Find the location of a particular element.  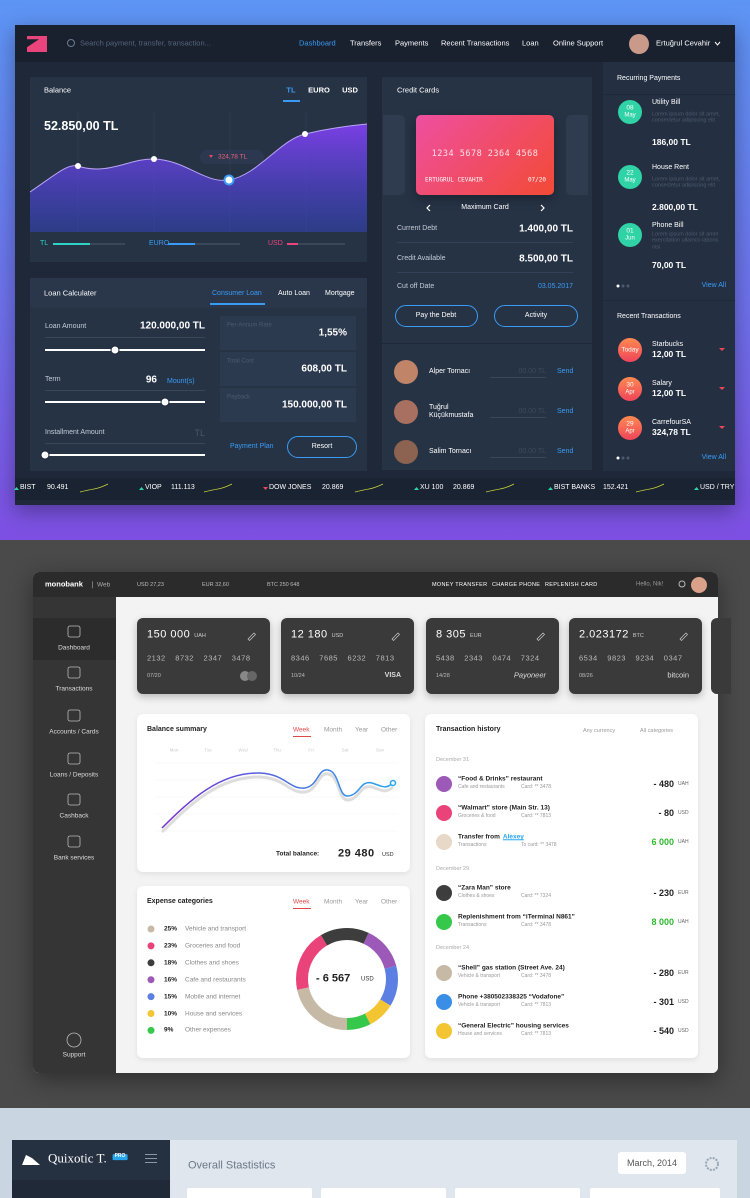

resort-button is located at coordinates (322, 447).